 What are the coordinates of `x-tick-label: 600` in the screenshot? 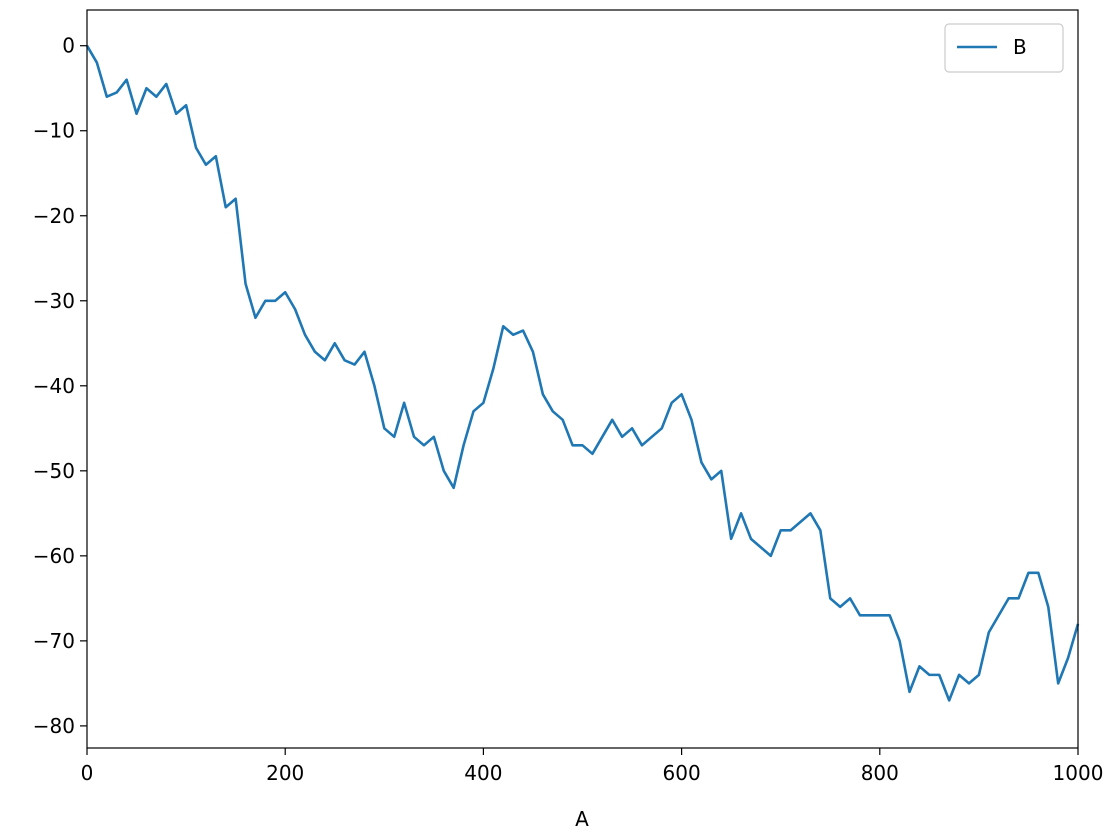 It's located at (682, 773).